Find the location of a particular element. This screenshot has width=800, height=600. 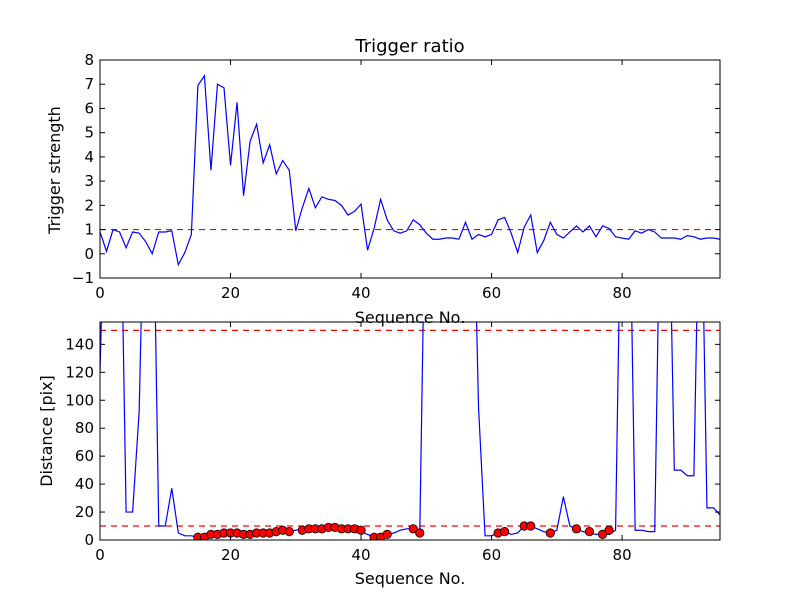

y-tick-label: 60 is located at coordinates (84, 456).